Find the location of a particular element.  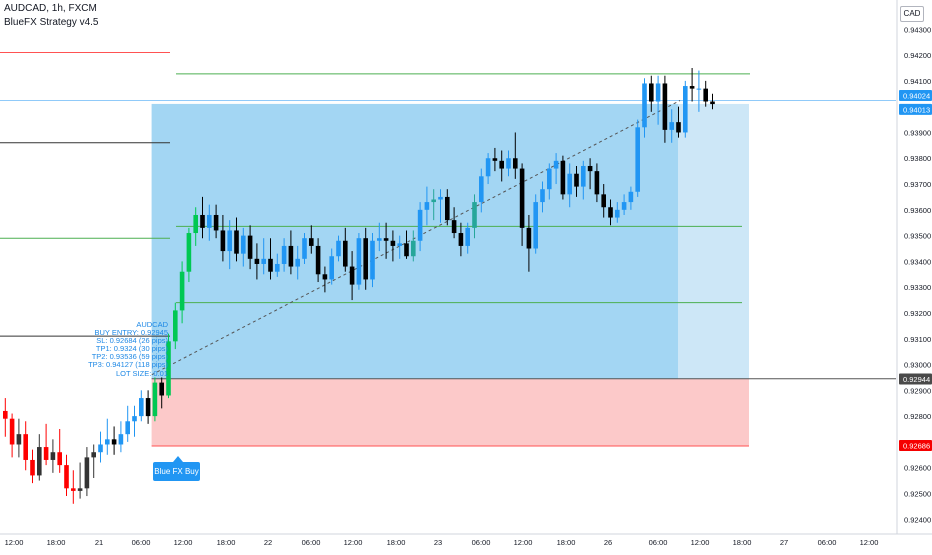

buy-signal-label: Blue FX Buy is located at coordinates (176, 468).